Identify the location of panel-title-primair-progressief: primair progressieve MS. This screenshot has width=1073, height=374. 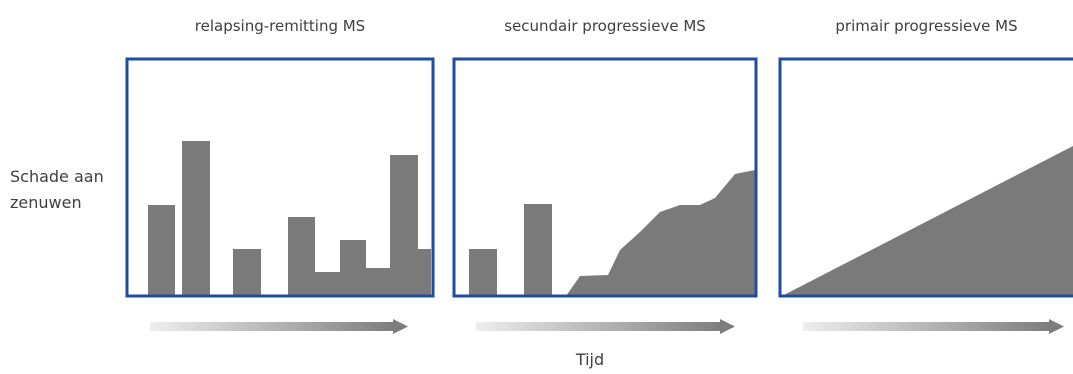
(926, 26).